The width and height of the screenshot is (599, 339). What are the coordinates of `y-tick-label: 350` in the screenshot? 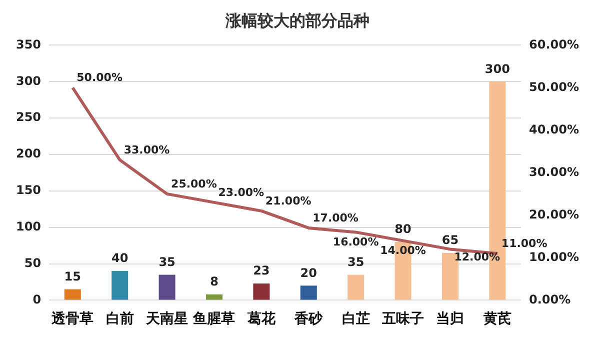 It's located at (29, 44).